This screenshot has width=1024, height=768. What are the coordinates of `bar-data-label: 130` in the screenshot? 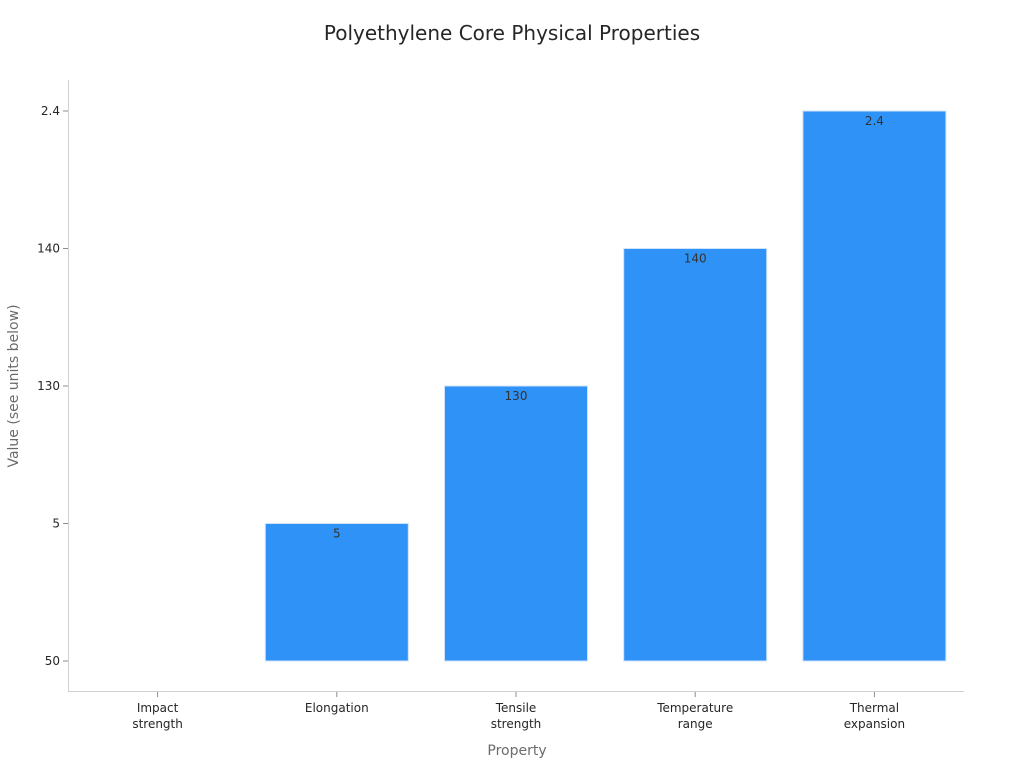 It's located at (516, 396).